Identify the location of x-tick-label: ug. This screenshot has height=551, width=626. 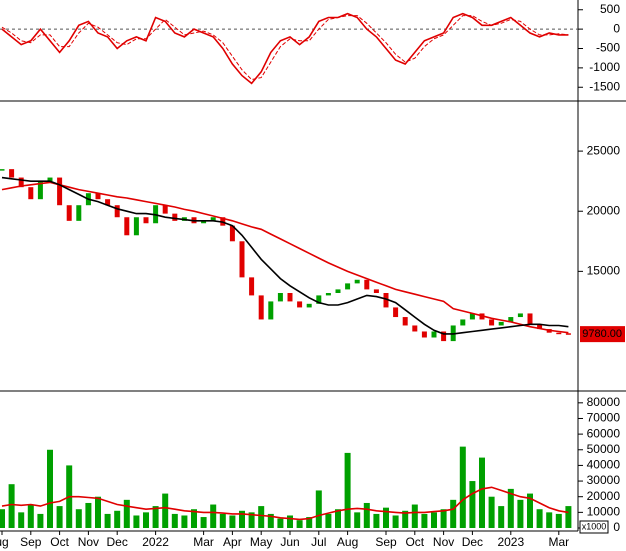
(4, 542).